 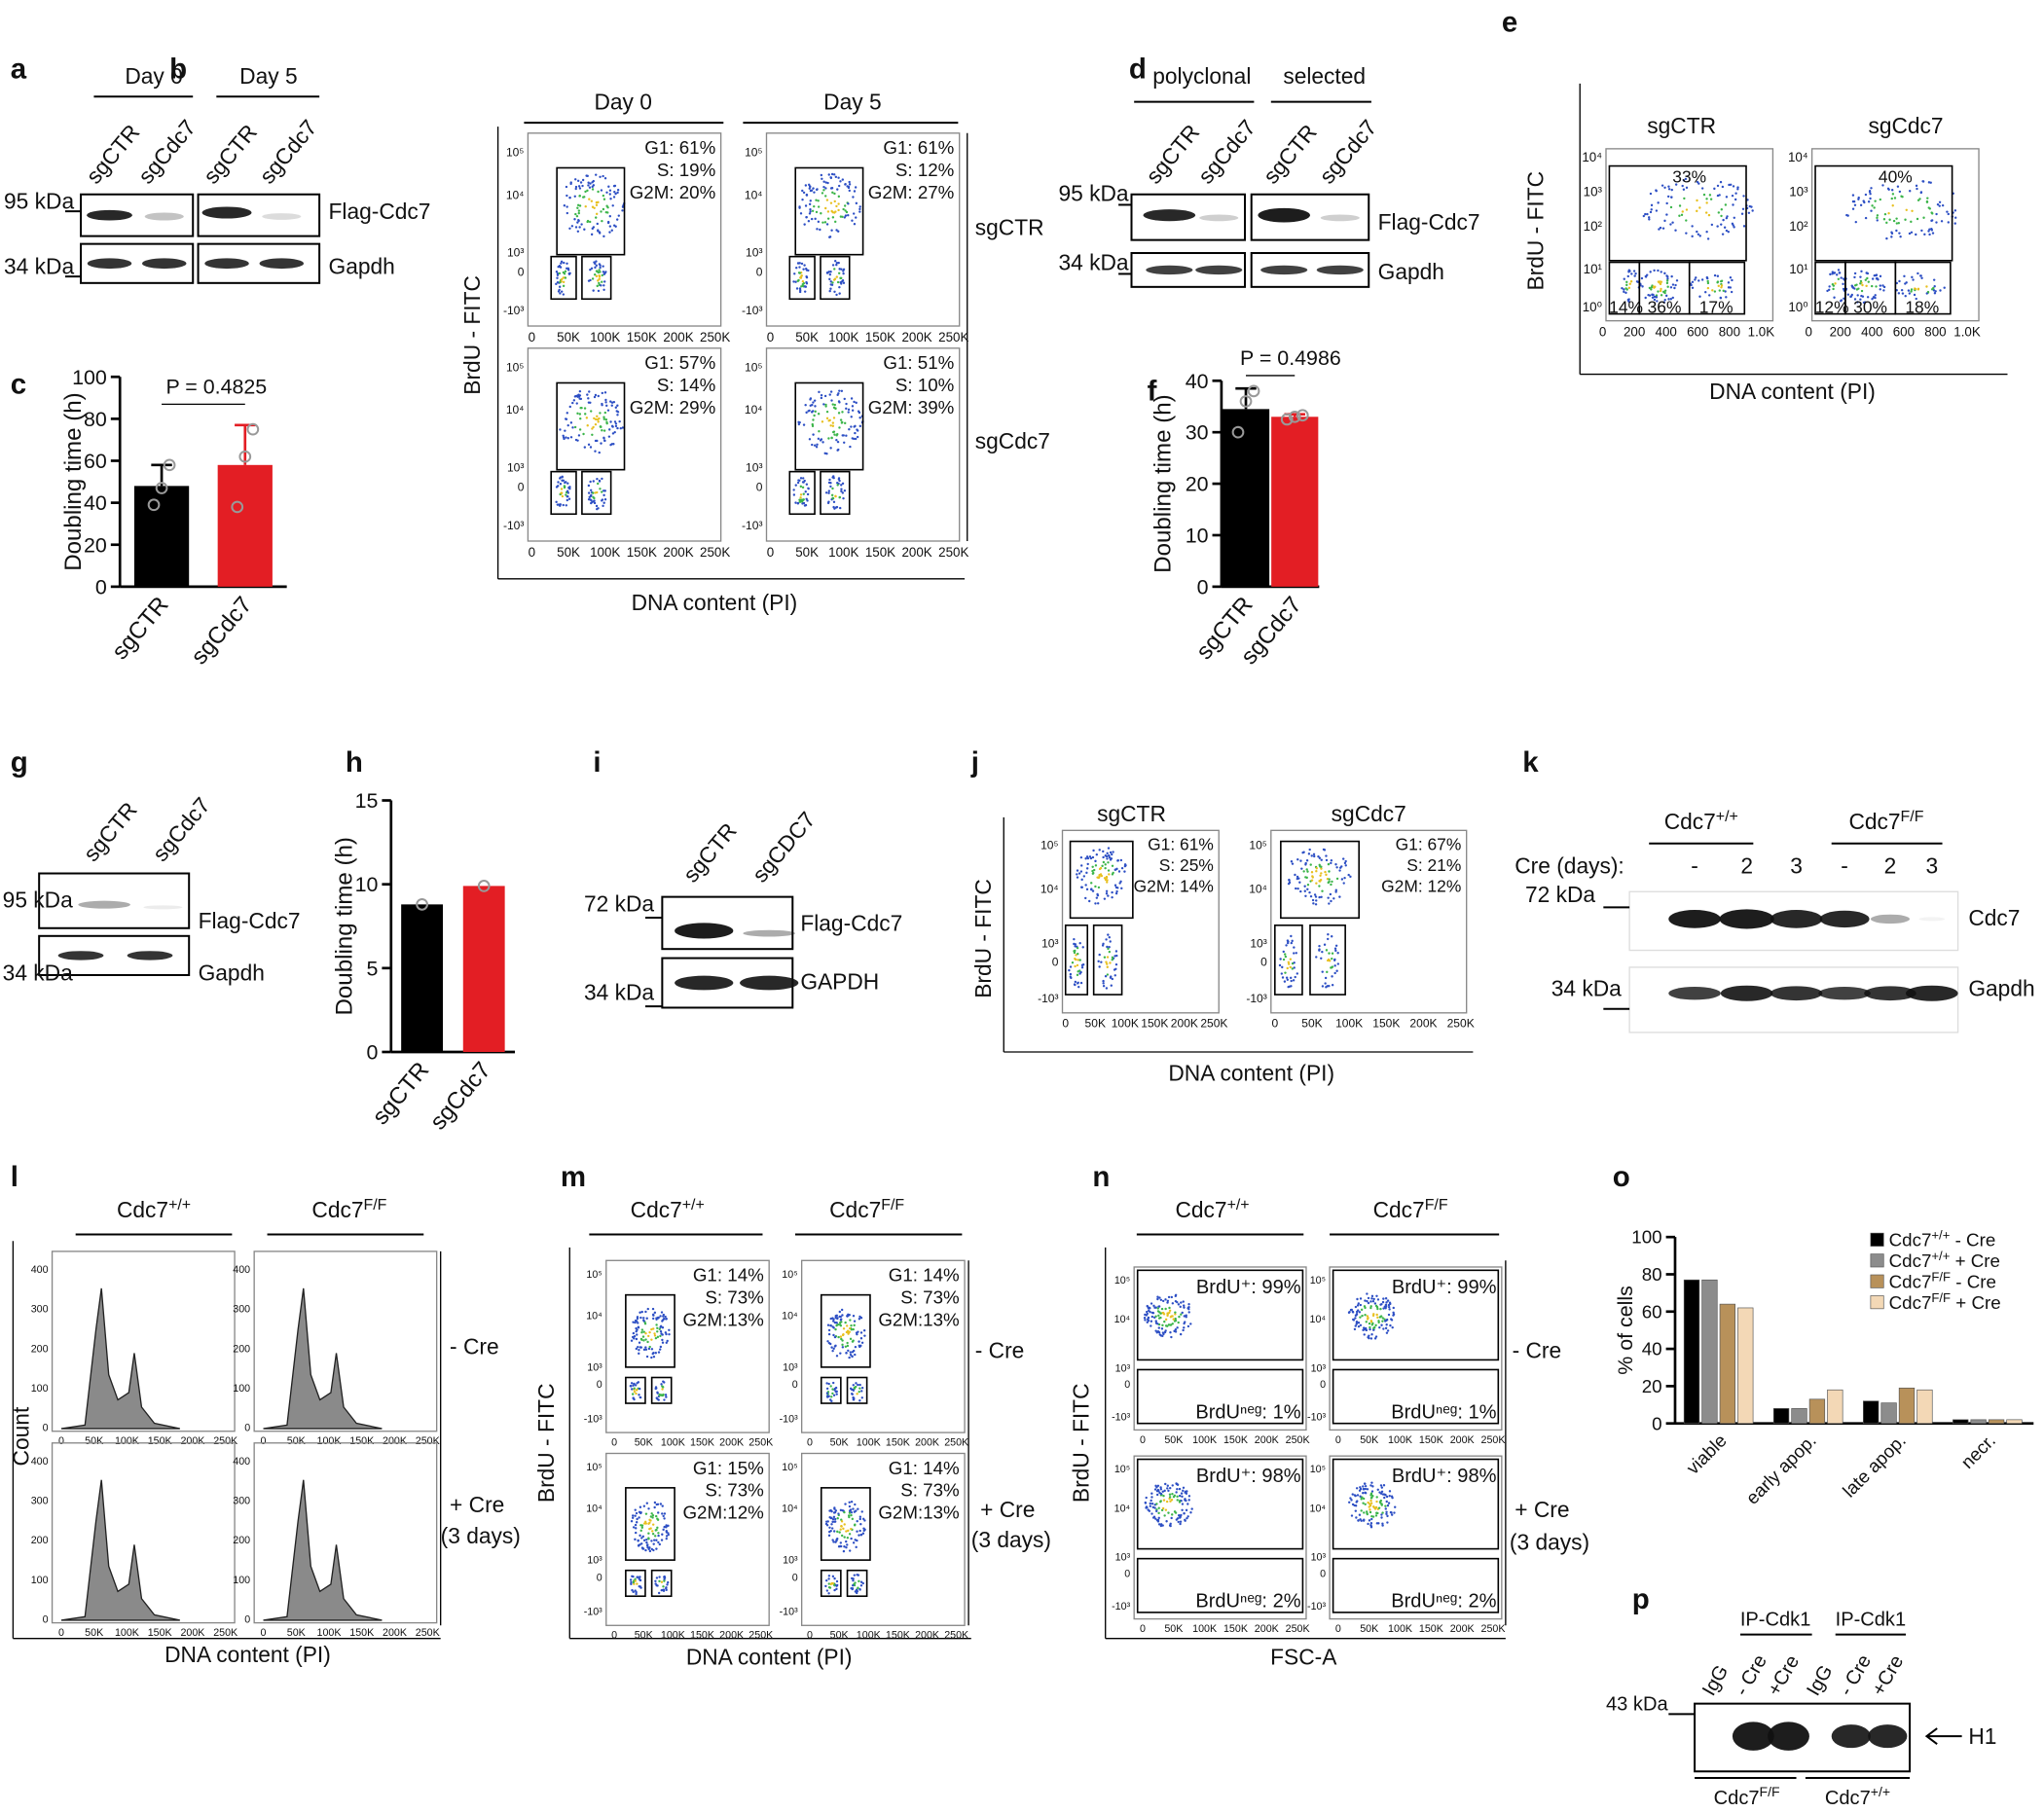 What do you see at coordinates (150, 956) in the screenshot?
I see `blot-band` at bounding box center [150, 956].